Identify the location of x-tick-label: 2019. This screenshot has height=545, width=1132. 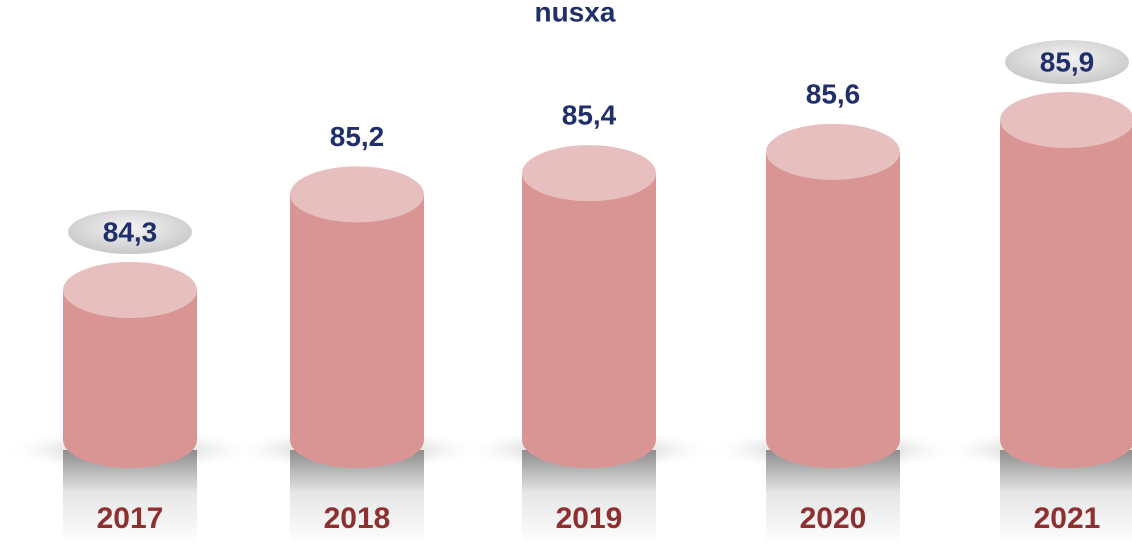
(589, 518).